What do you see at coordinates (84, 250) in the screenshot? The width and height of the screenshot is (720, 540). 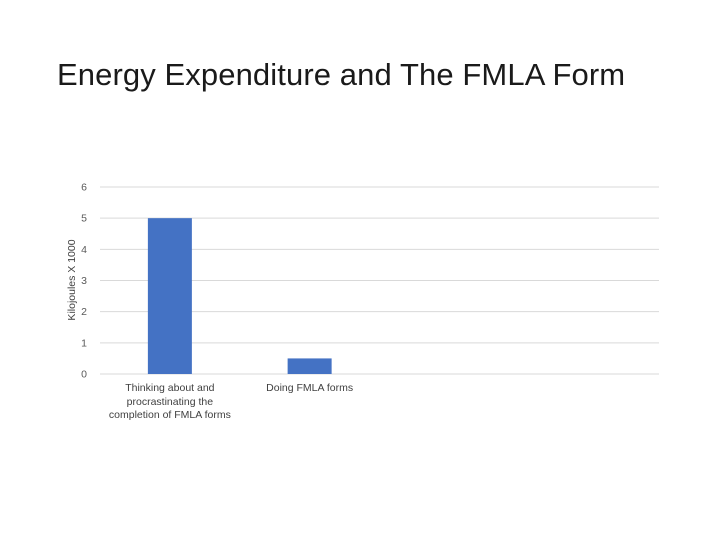 I see `y-tick-label: 4` at bounding box center [84, 250].